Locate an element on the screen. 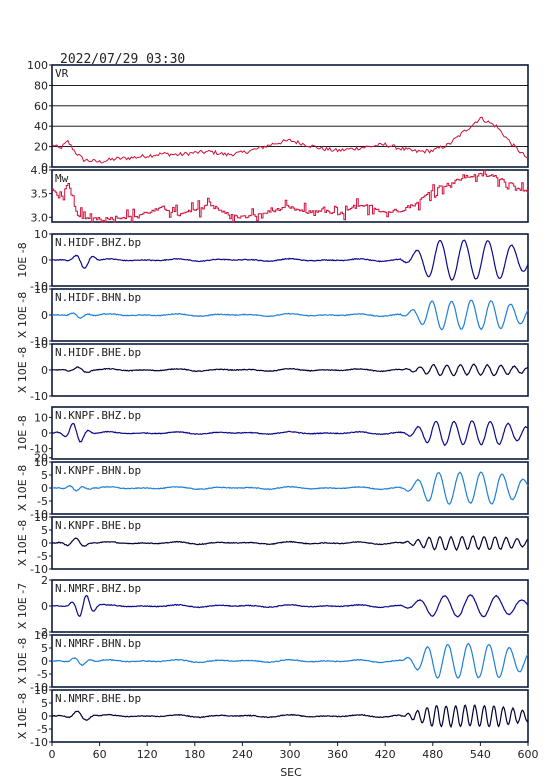 The width and height of the screenshot is (554, 781). panel-n-nmrf-bhz-bp: 2 0 -2 N.NMRF.BHZ.bp X 10E -7 is located at coordinates (272, 606).